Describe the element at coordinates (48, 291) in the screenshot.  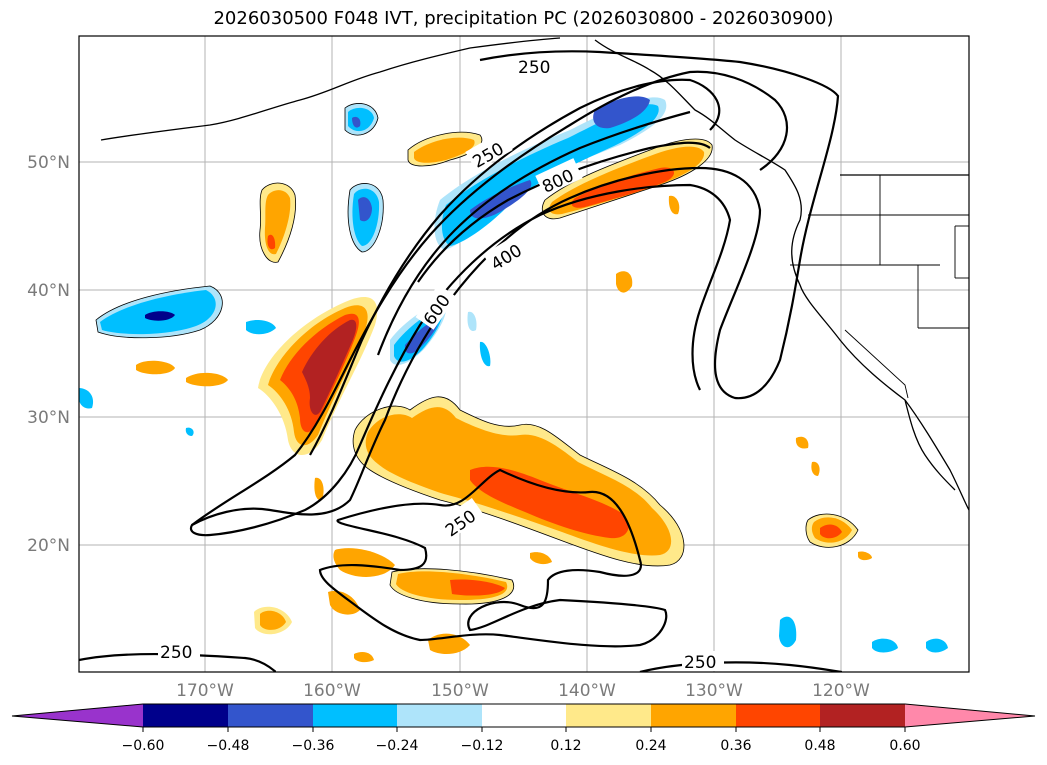
I see `lat-label-40n: 40°N` at that location.